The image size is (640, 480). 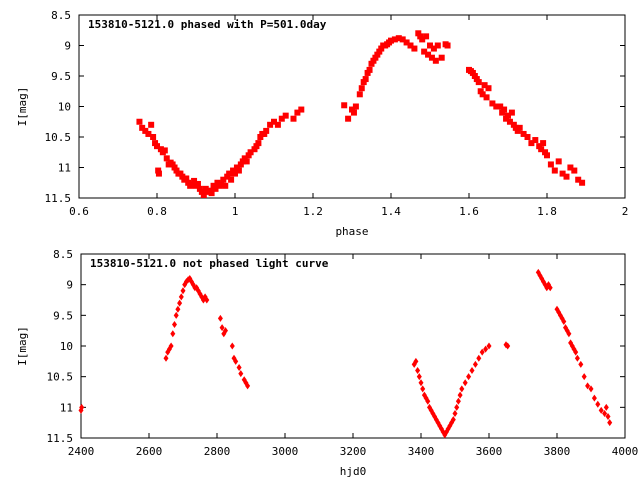 I want to click on y-axis-label: I[mag], so click(x=22, y=346).